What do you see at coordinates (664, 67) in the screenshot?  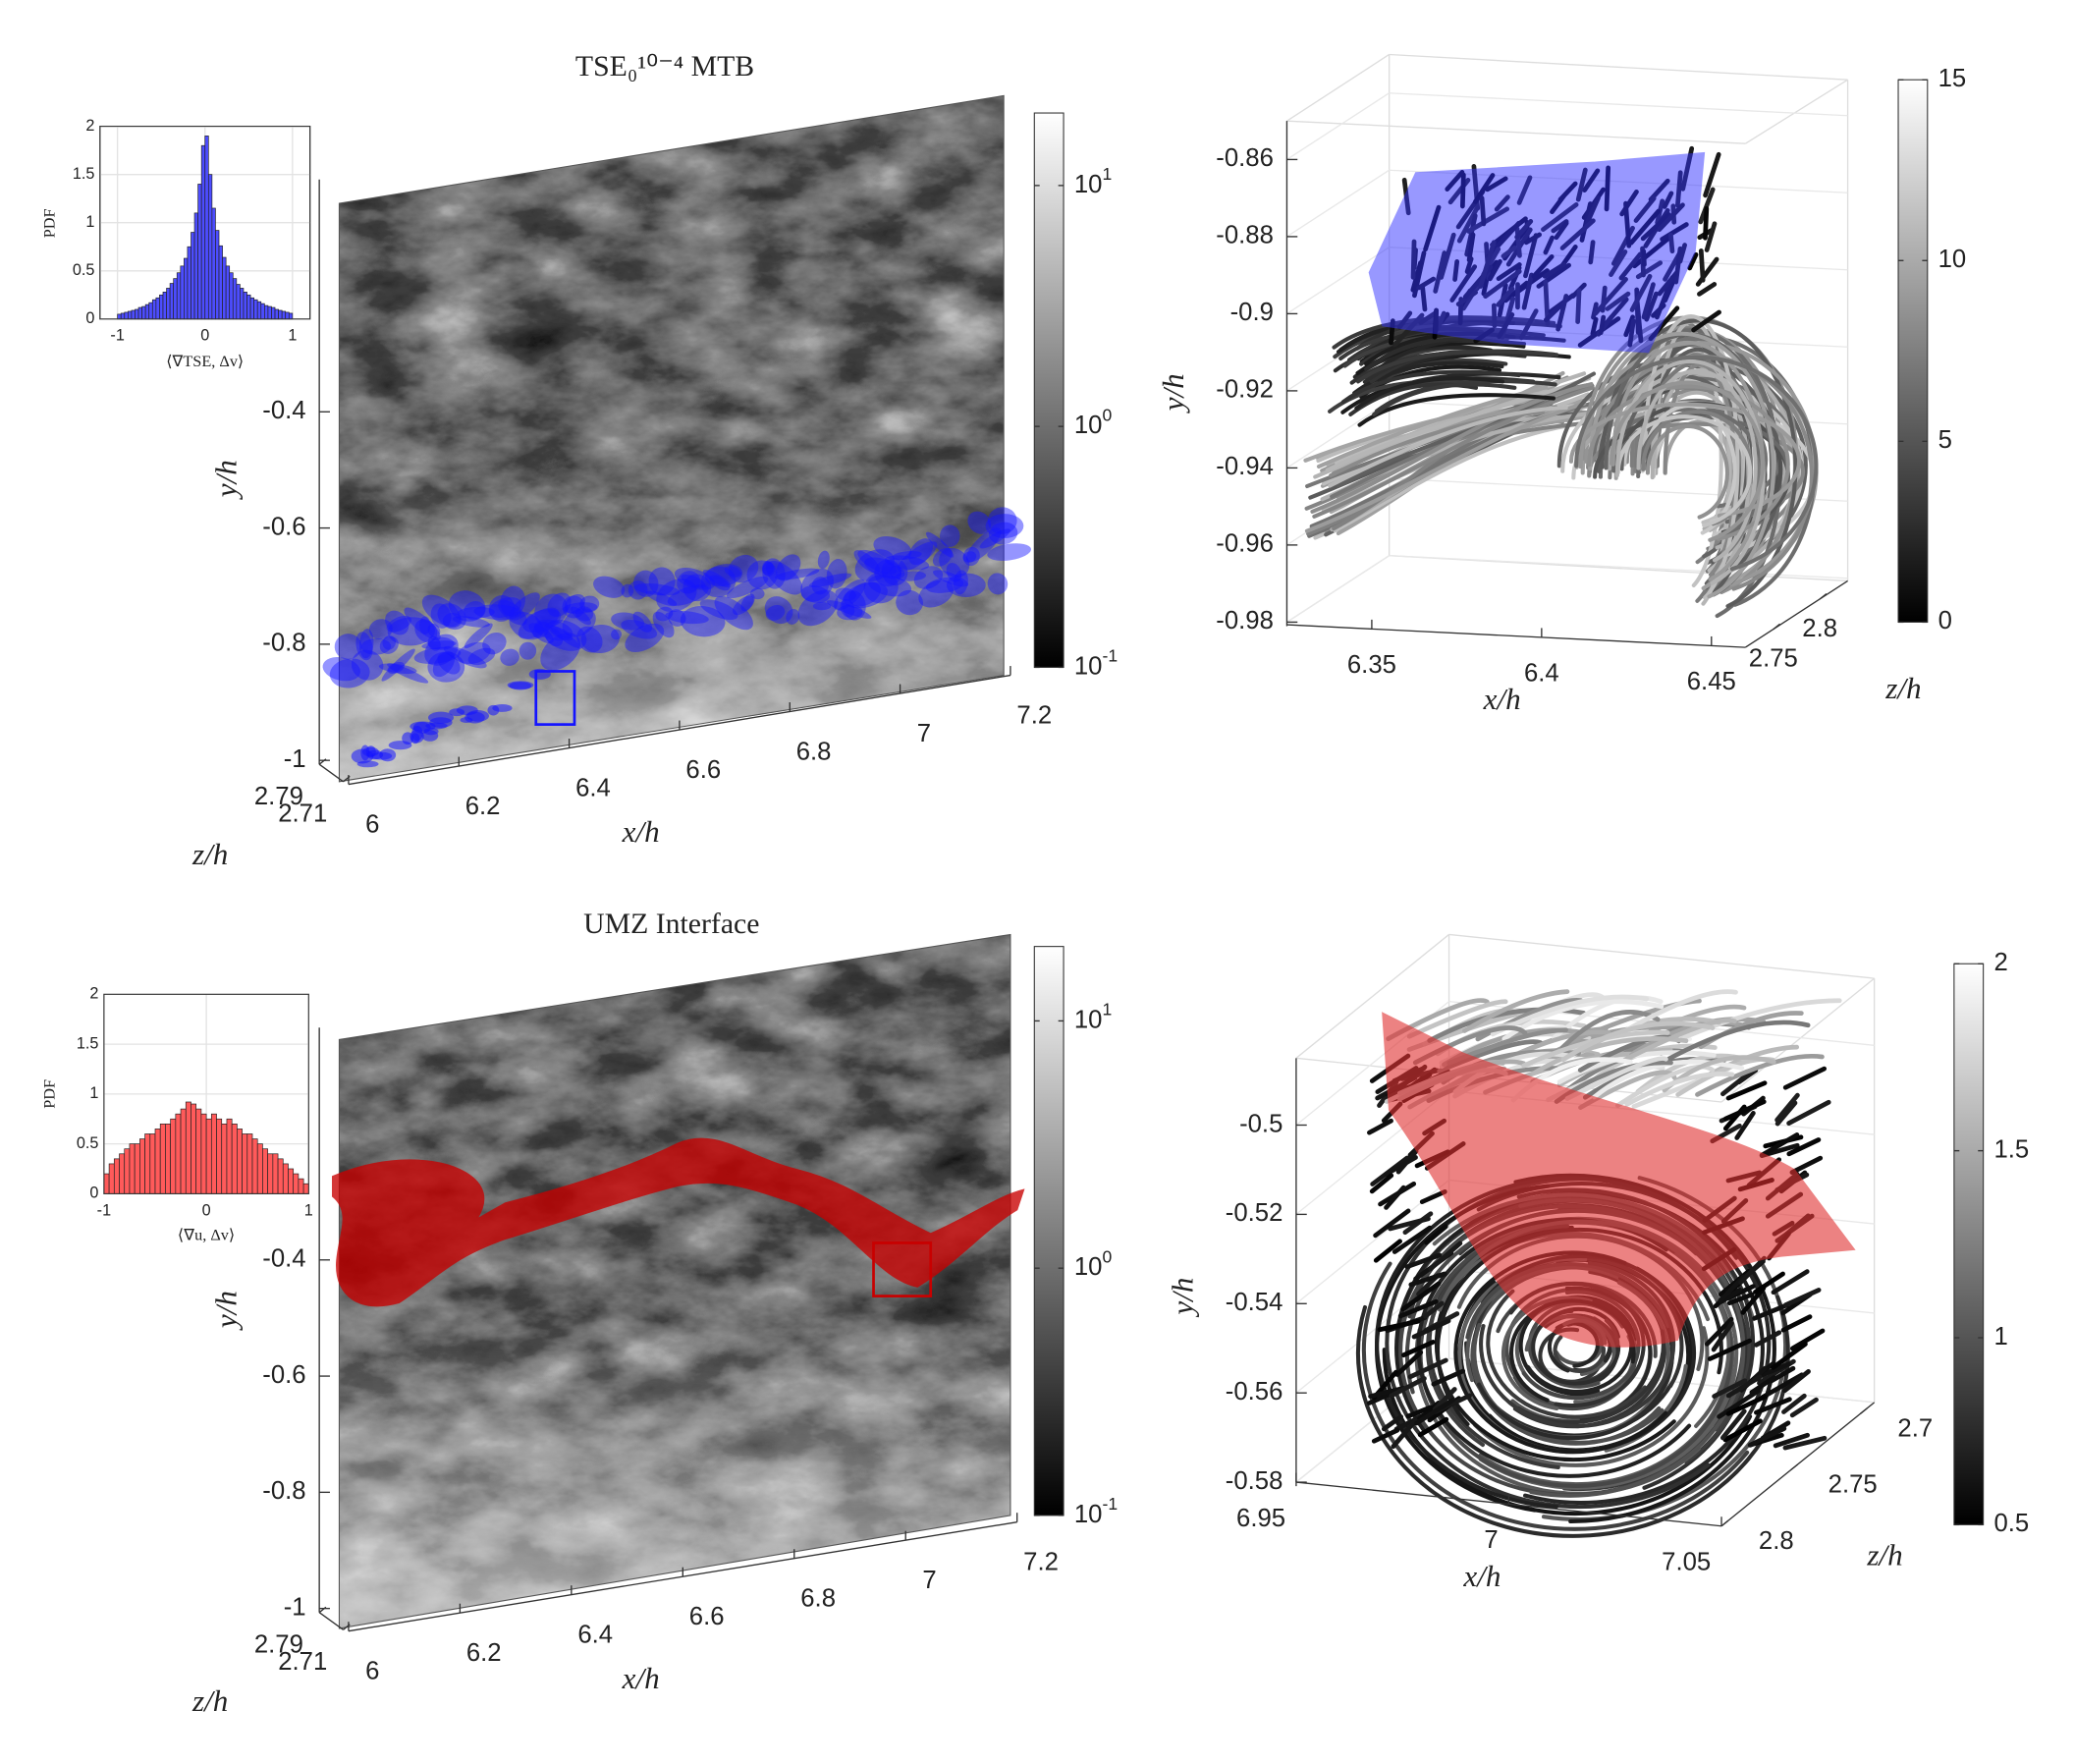 I see `chart-title: TSE₀¹⁰⁻⁴ MTB` at bounding box center [664, 67].